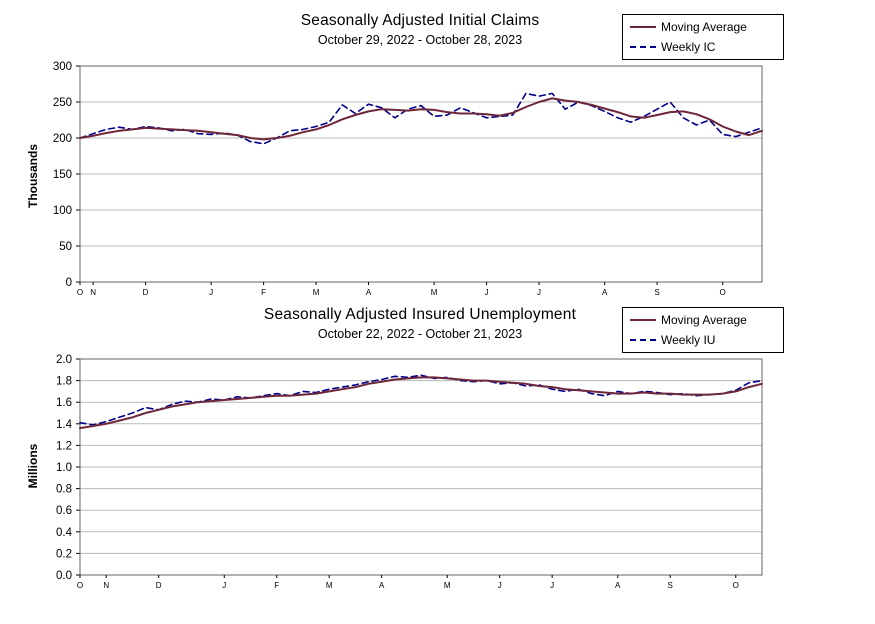 This screenshot has height=624, width=875. Describe the element at coordinates (420, 334) in the screenshot. I see `insured-unemployment-subtitle: October 22, 2022 - October 21, 2023` at that location.